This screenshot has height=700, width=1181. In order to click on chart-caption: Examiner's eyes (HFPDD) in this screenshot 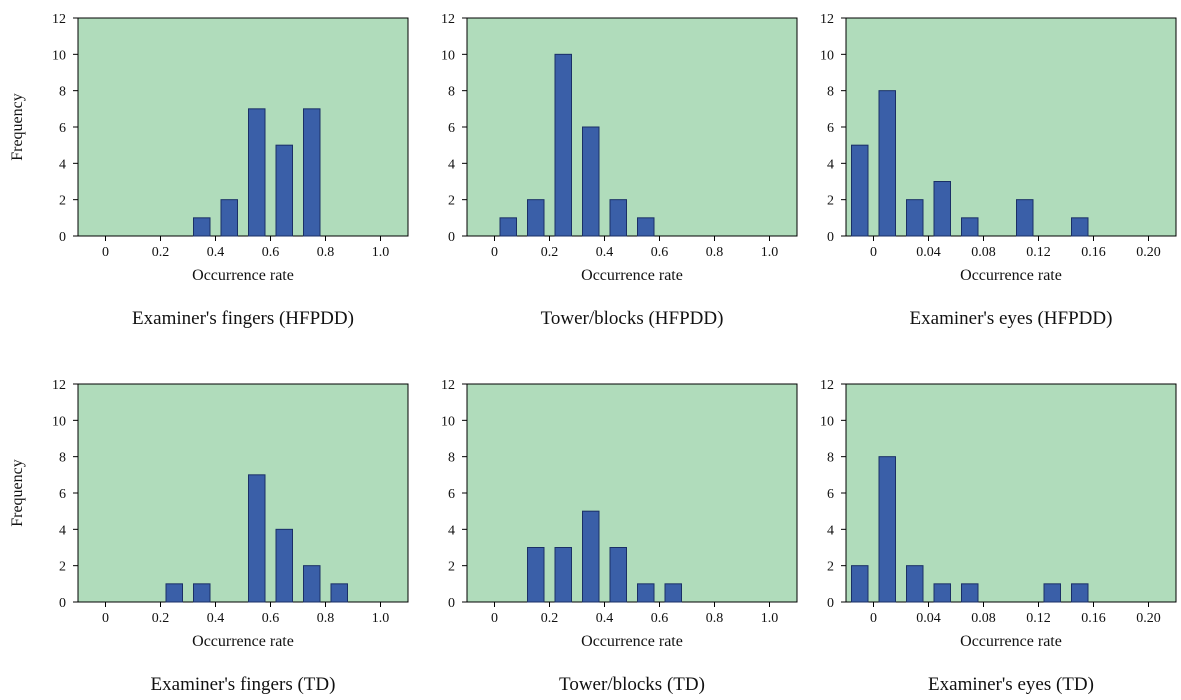, I will do `click(1011, 318)`.